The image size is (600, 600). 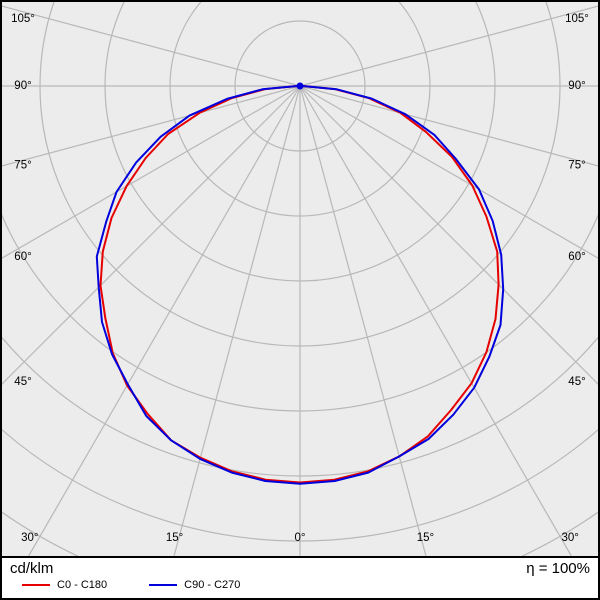 What do you see at coordinates (300, 538) in the screenshot?
I see `angle-label: 0°` at bounding box center [300, 538].